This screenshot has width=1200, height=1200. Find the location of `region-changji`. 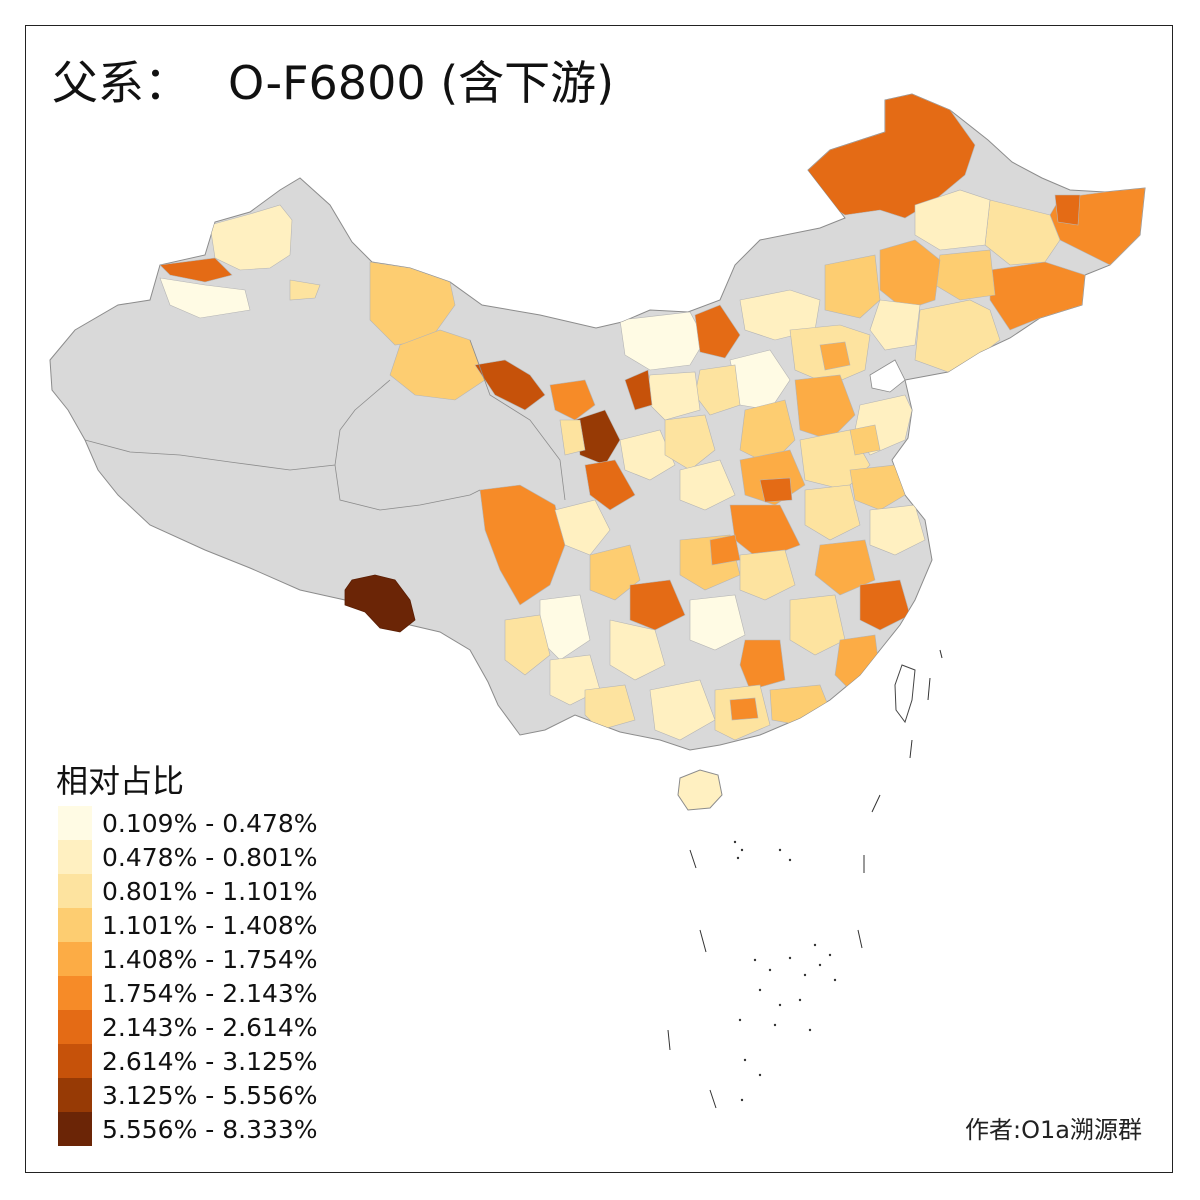

region-changji is located at coordinates (305, 290).